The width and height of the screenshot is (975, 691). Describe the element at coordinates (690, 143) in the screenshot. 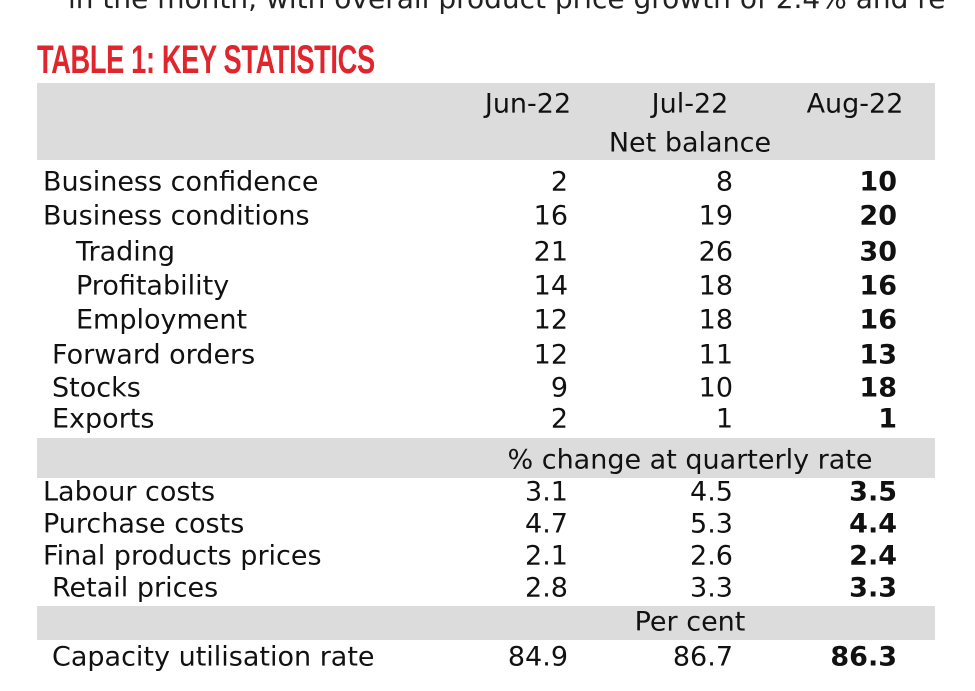

I see `section-heading: Net balance` at that location.